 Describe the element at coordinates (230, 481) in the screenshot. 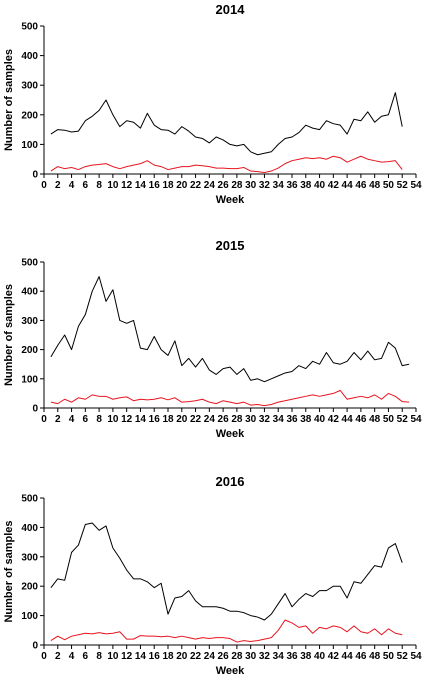

I see `chart-title: 2016` at that location.